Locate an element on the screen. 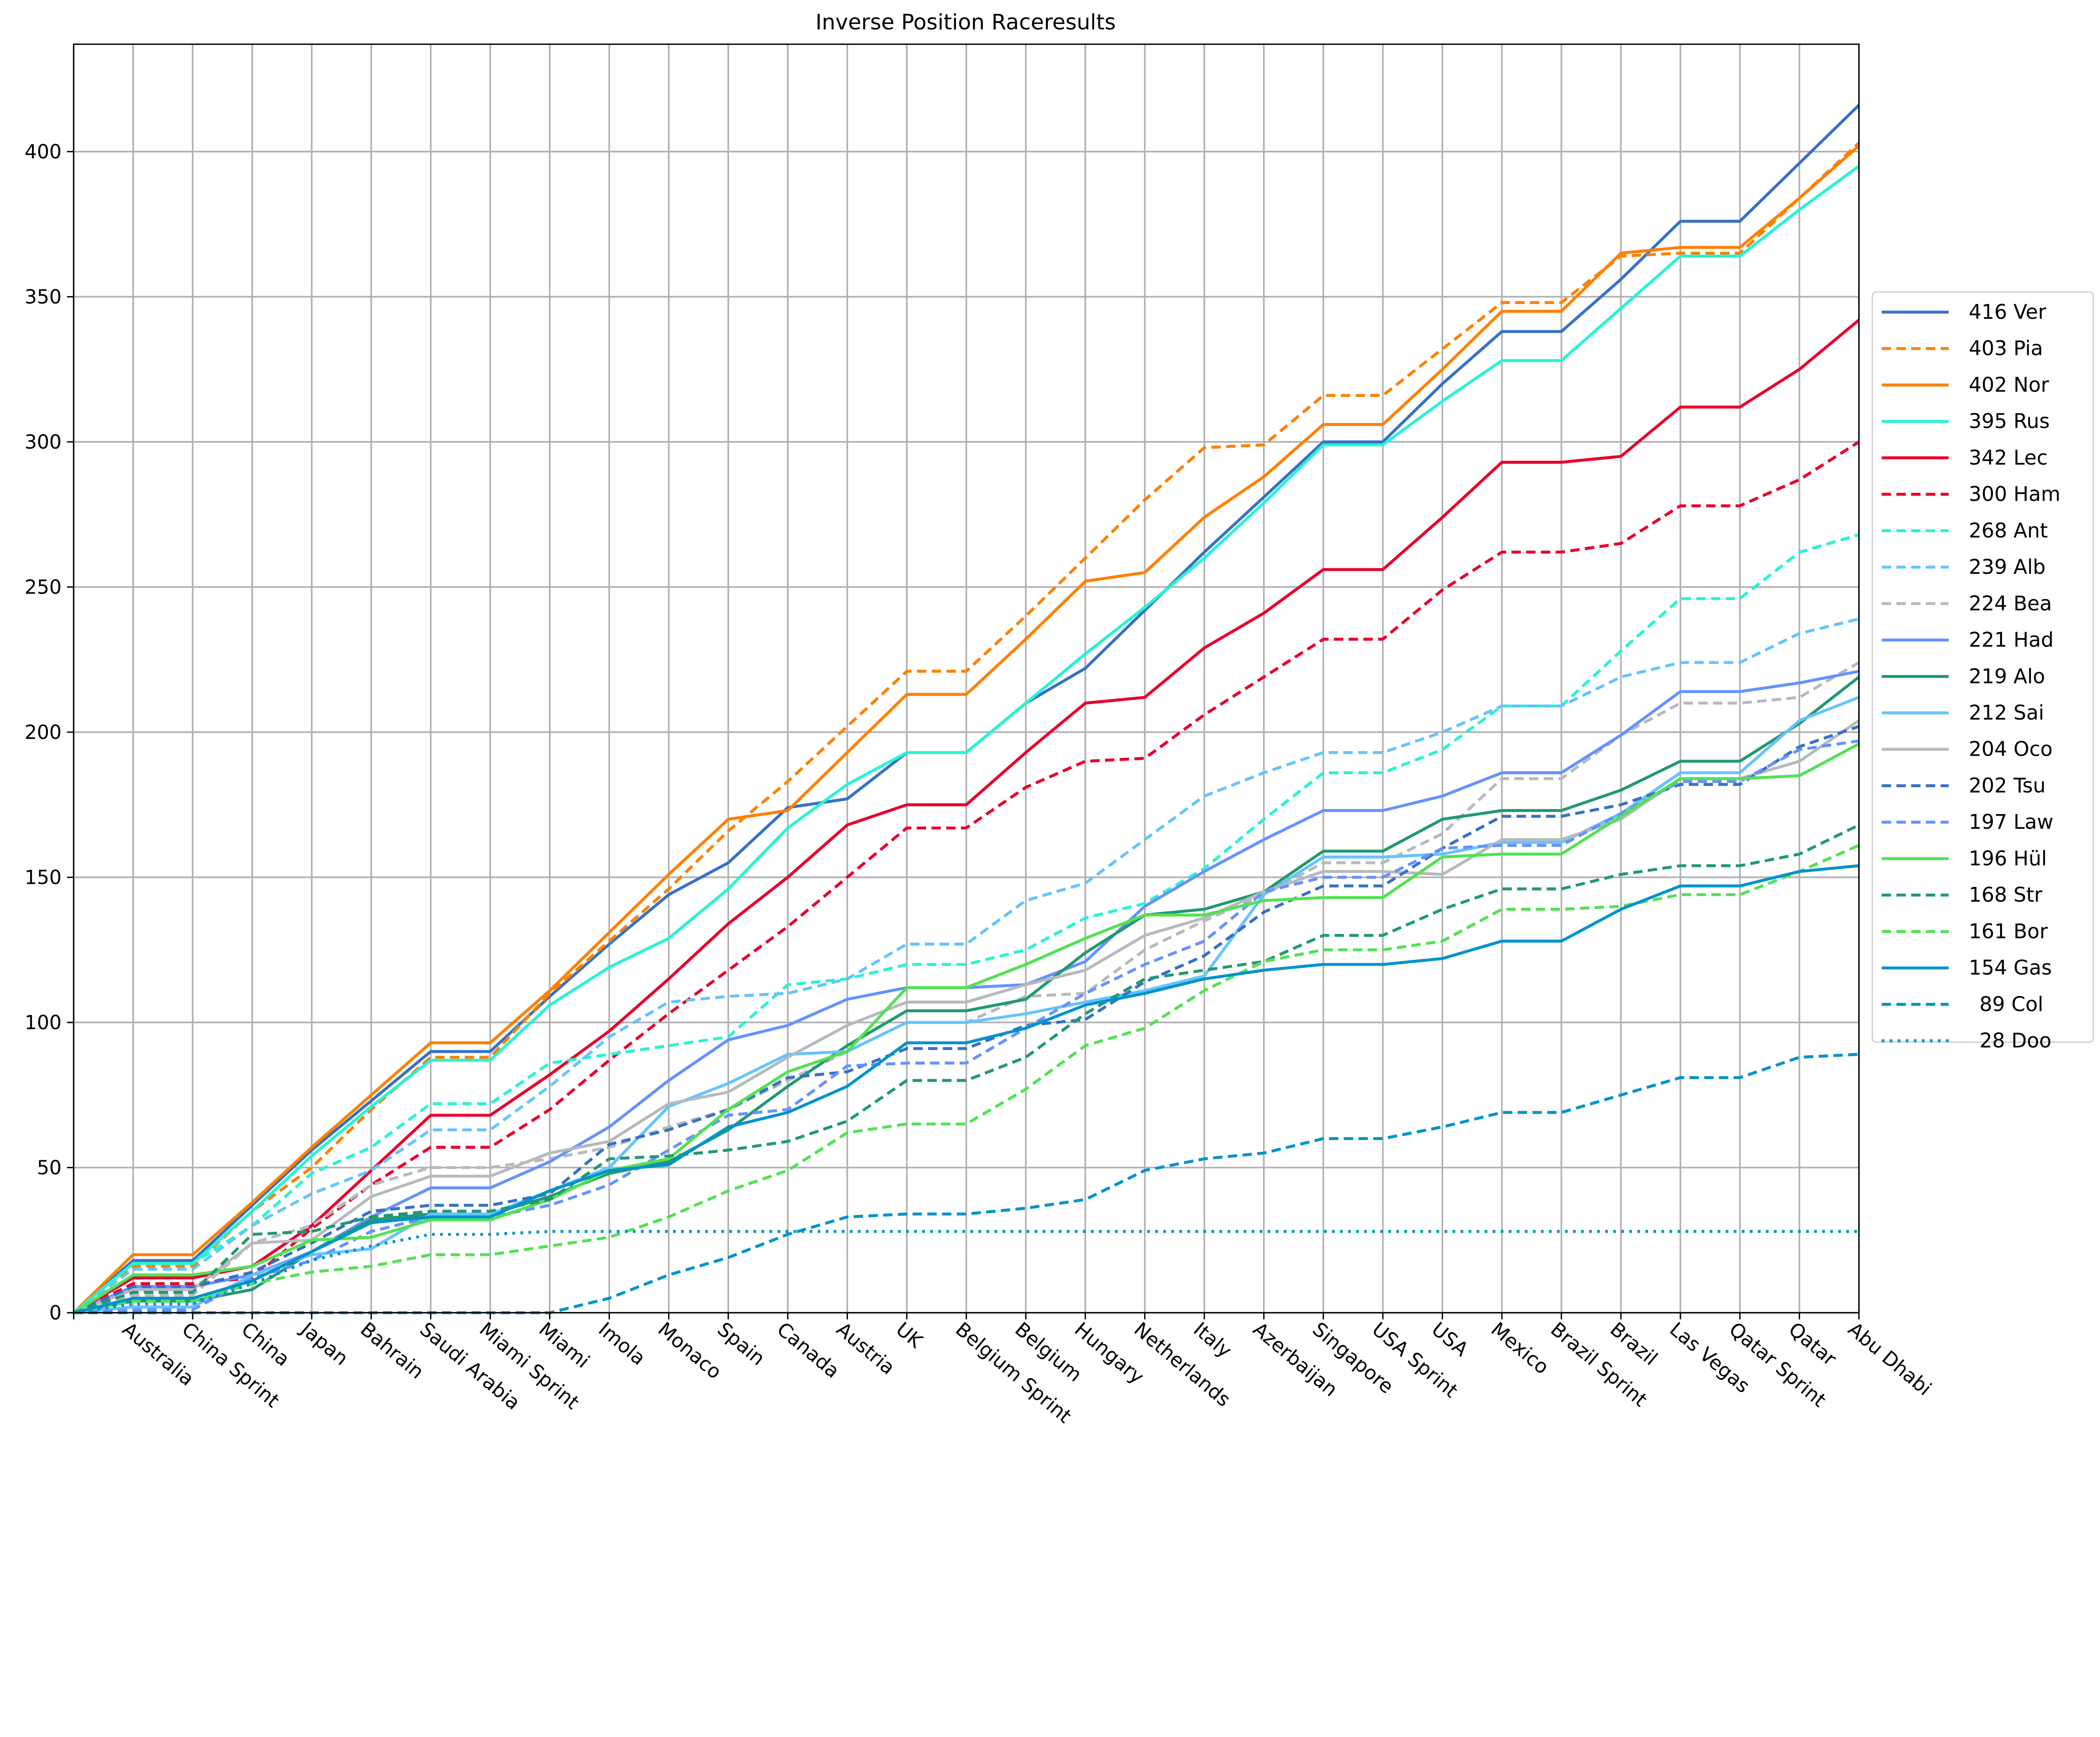 The height and width of the screenshot is (1737, 2100). legend-label: 395 Rus is located at coordinates (2009, 421).